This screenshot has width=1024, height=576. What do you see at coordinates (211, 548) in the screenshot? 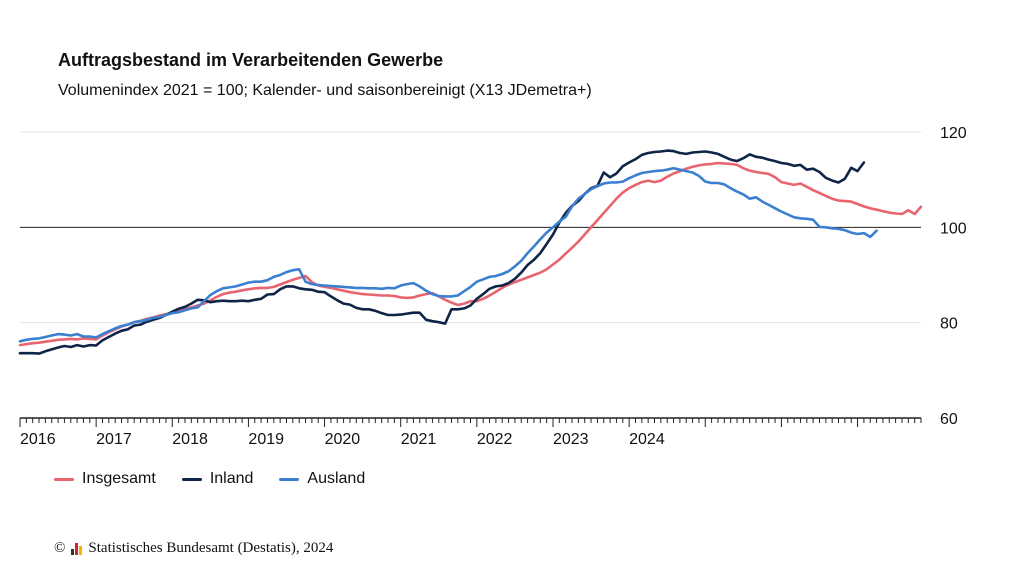
I see `source-text: Statistisches Bundesamt (Destatis), 2024` at bounding box center [211, 548].